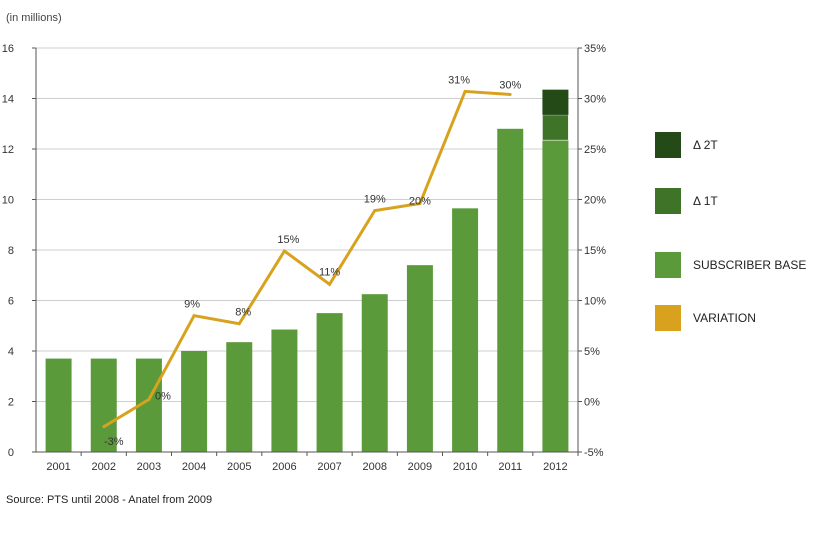 This screenshot has height=534, width=819. I want to click on right-tick-label: 25%, so click(595, 150).